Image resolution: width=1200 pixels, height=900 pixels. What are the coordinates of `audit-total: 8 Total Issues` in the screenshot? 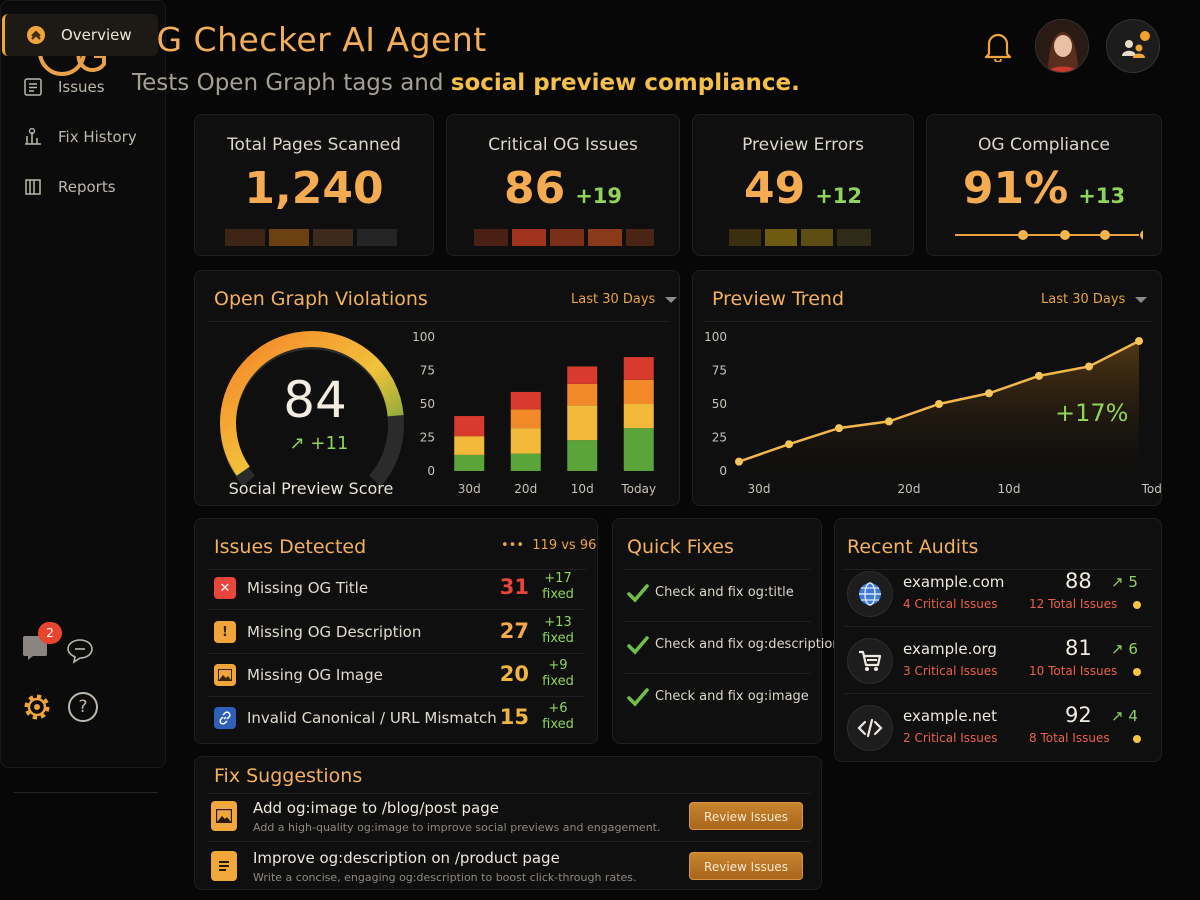 It's located at (1069, 738).